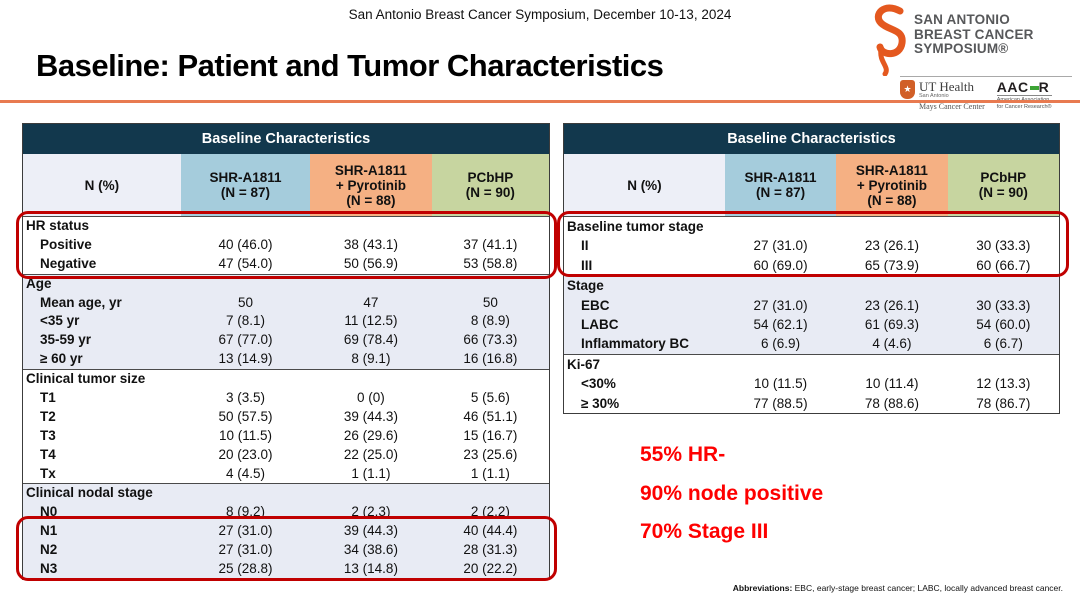 The width and height of the screenshot is (1080, 605). Describe the element at coordinates (49, 569) in the screenshot. I see `row-label: N3` at that location.